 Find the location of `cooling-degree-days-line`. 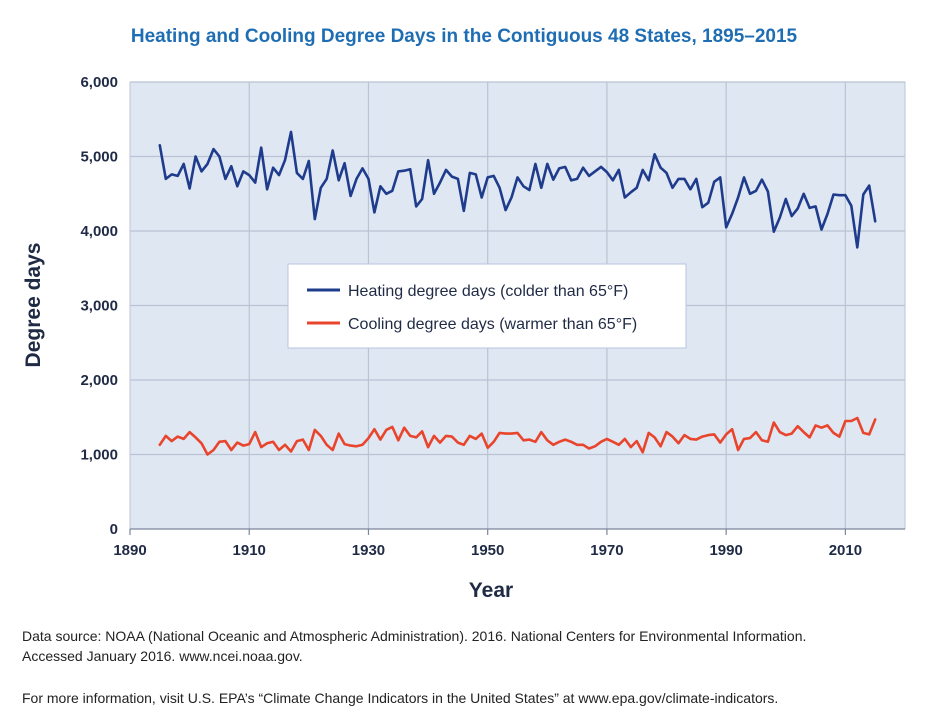

cooling-degree-days-line is located at coordinates (517, 436).